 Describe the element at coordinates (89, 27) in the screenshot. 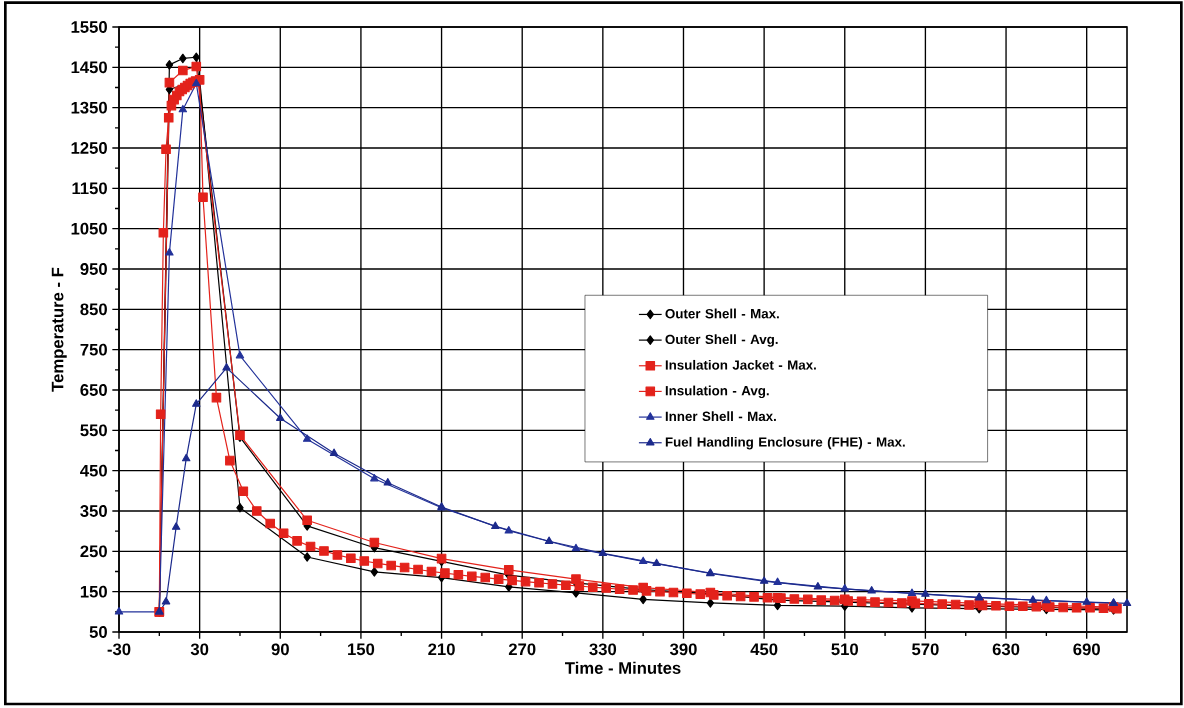

I see `y-tick-label: 1550` at that location.